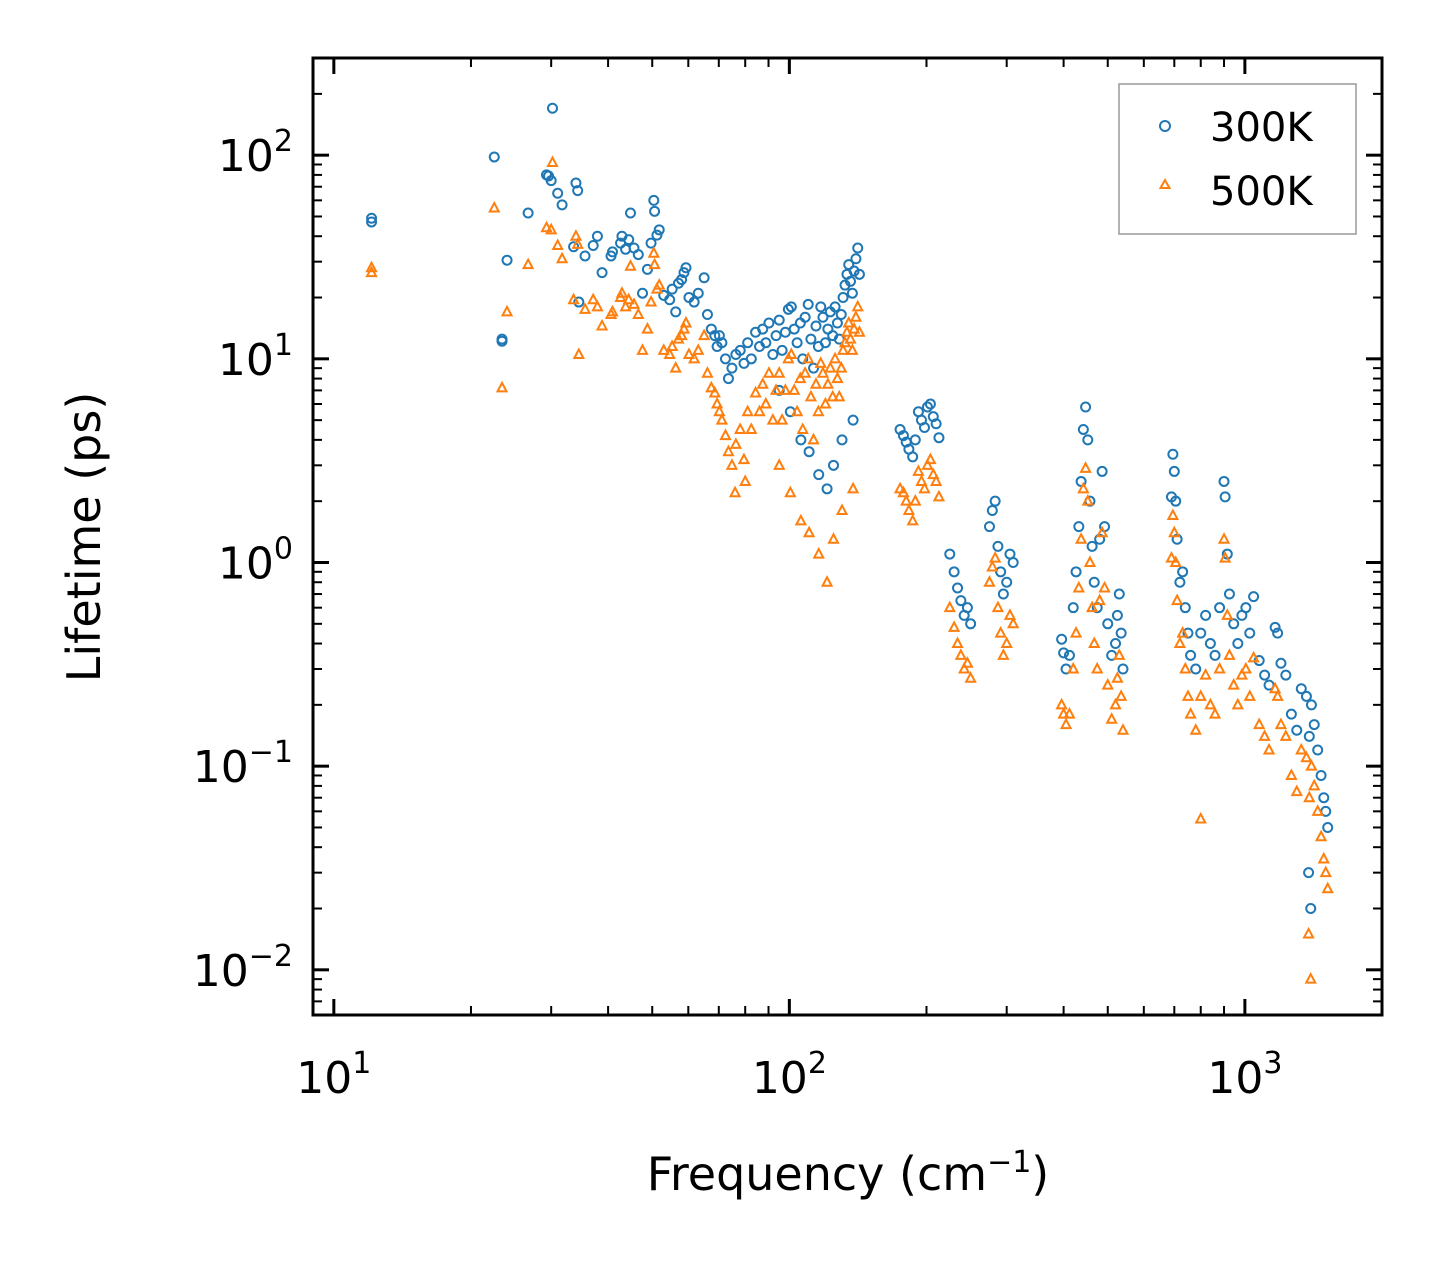  Describe the element at coordinates (1165, 183) in the screenshot. I see `legend-marker-500k` at that location.